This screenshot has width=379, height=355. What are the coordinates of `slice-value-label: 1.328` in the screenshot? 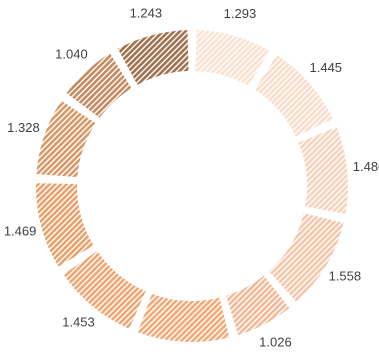 It's located at (23, 127).